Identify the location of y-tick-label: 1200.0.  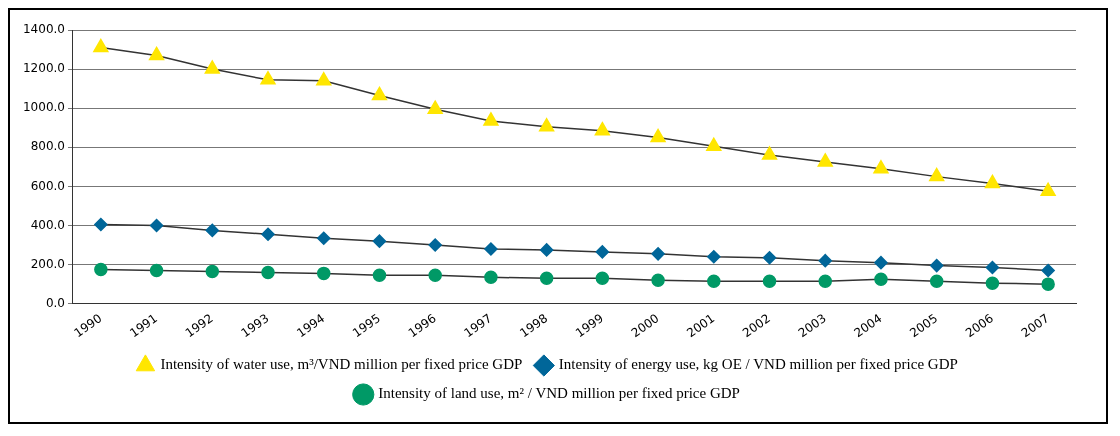
(43, 68).